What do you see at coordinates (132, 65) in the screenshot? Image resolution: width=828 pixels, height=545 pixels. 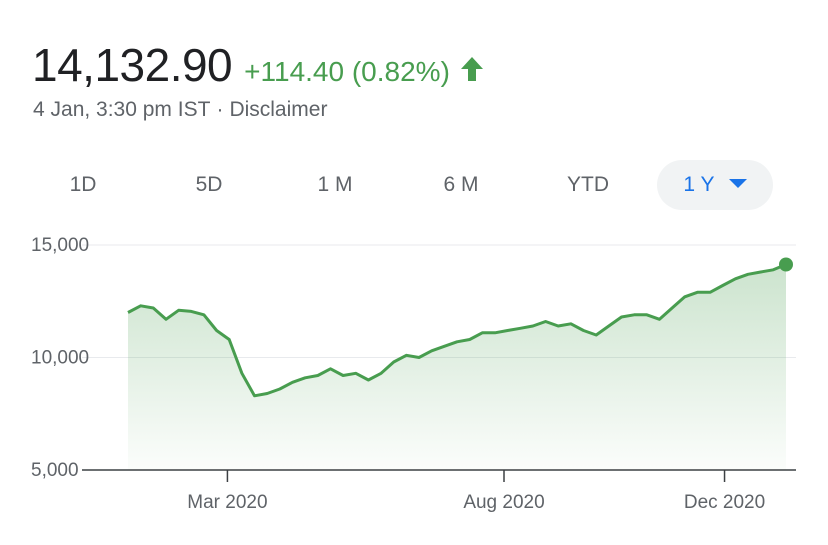 I see `current-price: 14,132.90` at bounding box center [132, 65].